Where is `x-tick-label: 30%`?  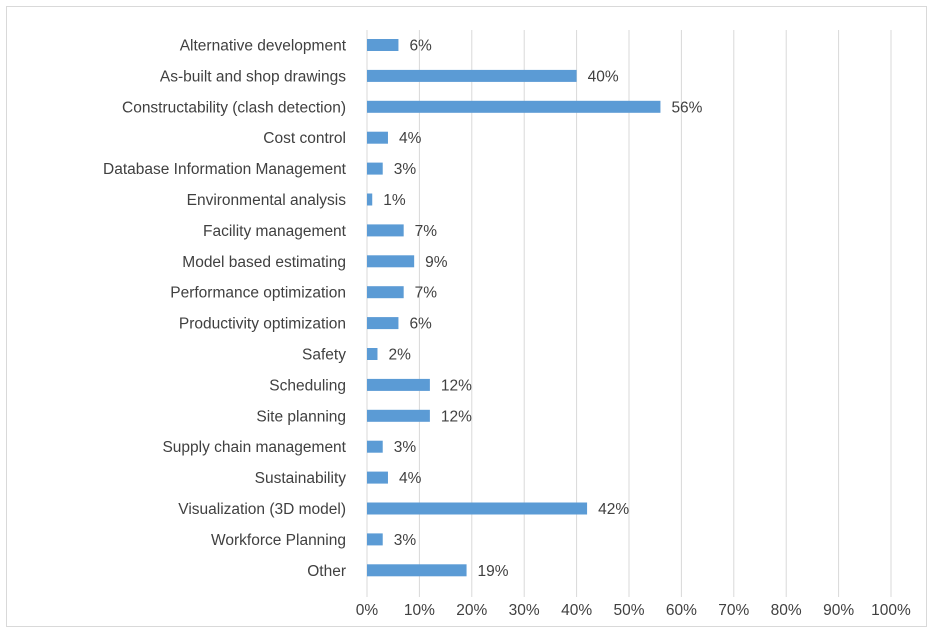 x-tick-label: 30% is located at coordinates (524, 610).